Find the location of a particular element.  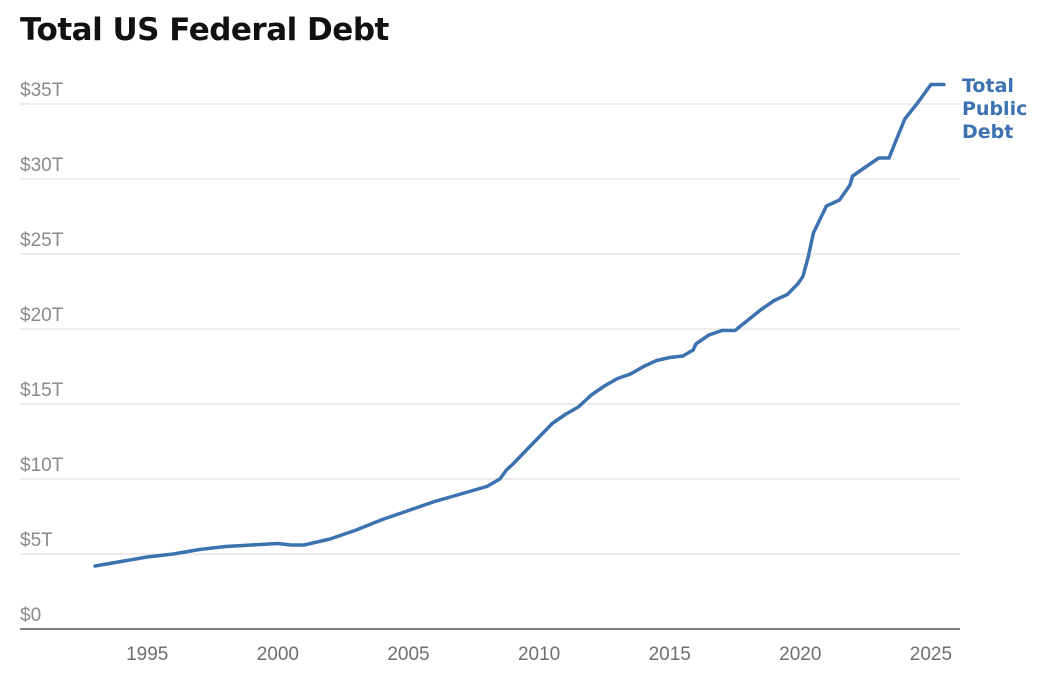

y-tick-label: $30T is located at coordinates (42, 165).